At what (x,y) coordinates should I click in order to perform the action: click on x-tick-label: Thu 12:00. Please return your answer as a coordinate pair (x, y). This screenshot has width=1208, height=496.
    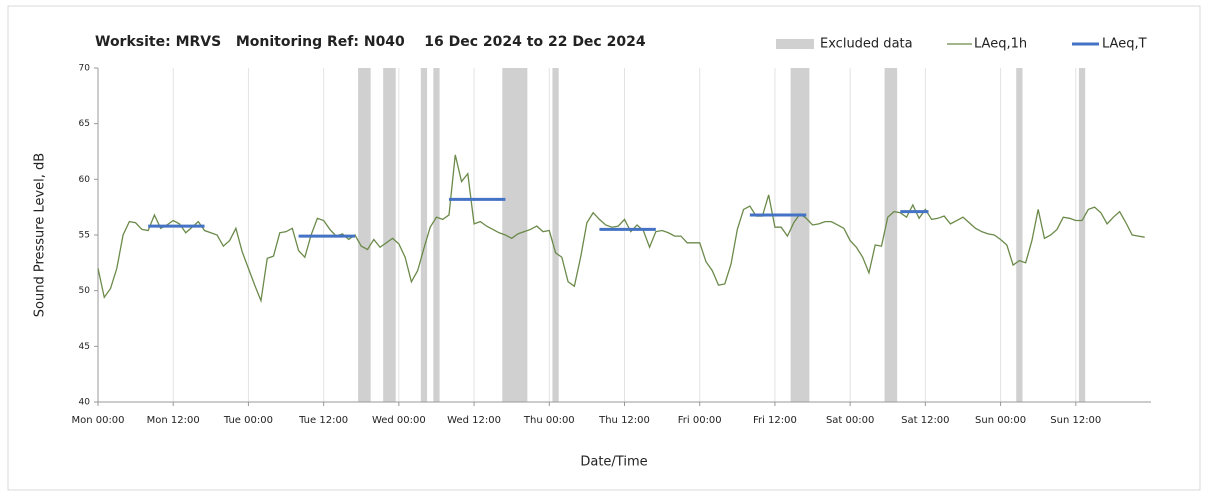
    Looking at the image, I should click on (624, 420).